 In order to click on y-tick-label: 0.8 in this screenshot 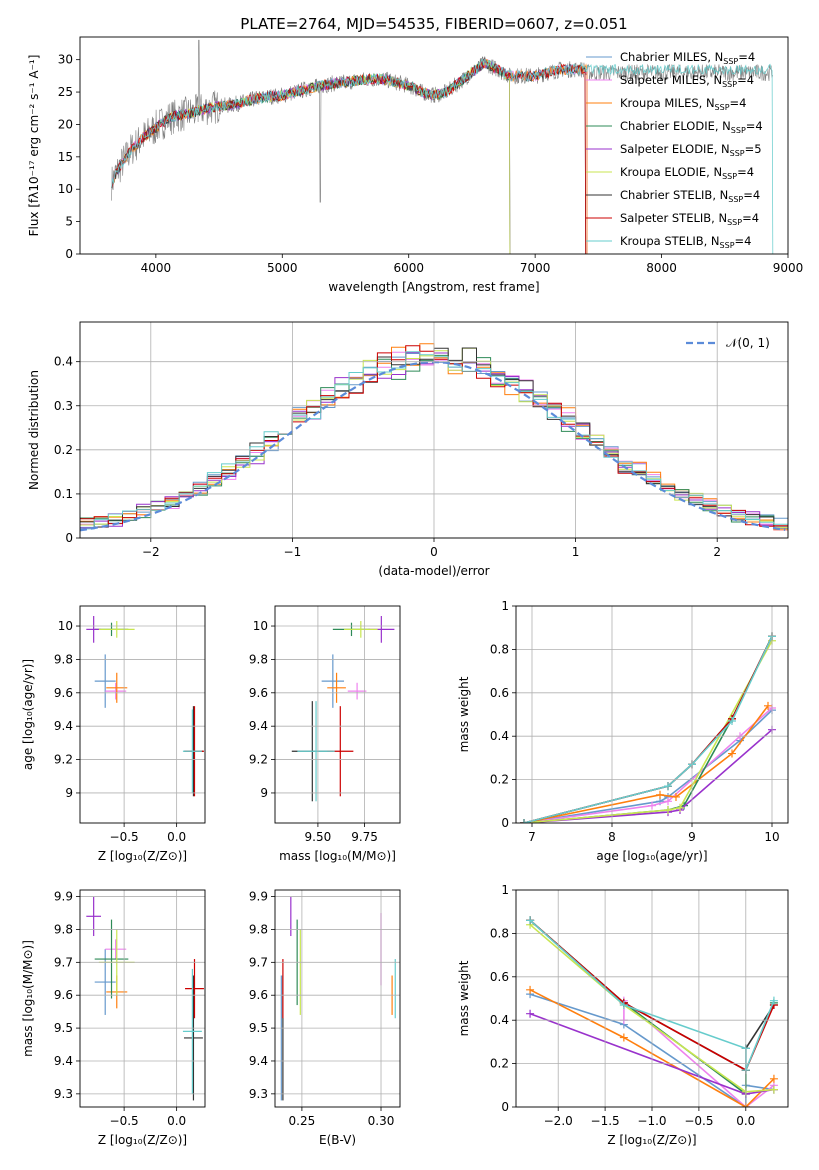, I will do `click(499, 649)`.